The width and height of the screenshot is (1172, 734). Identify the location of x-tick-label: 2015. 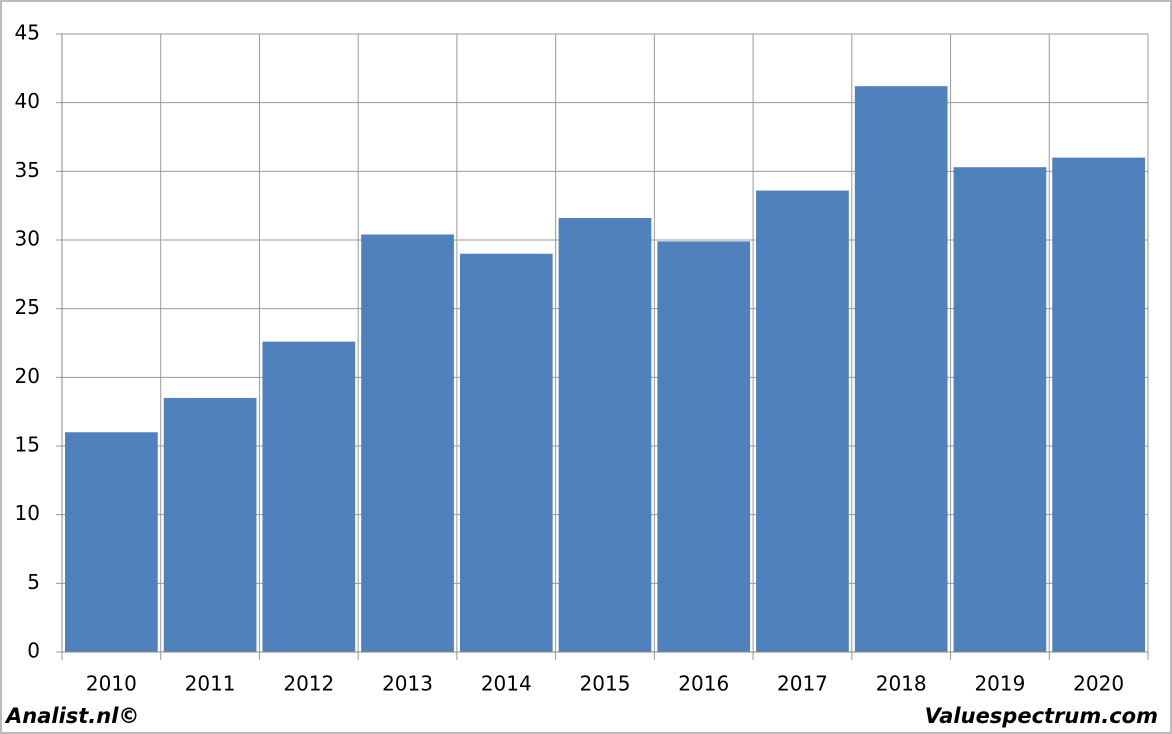
(605, 684).